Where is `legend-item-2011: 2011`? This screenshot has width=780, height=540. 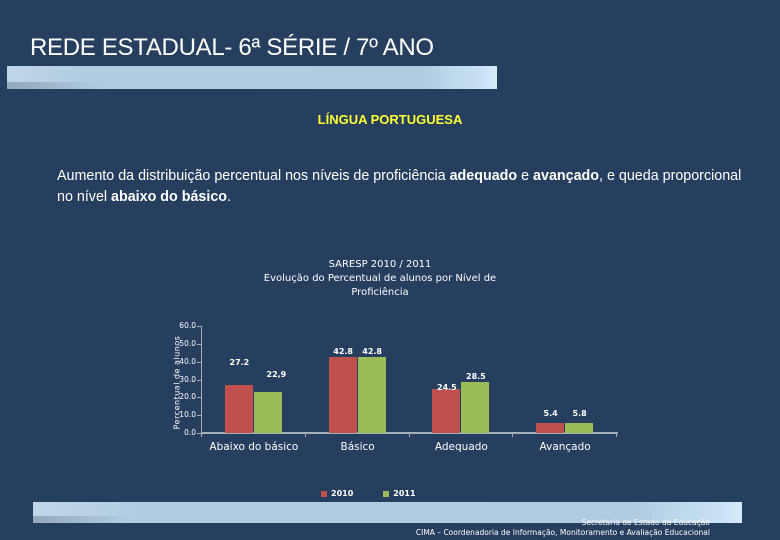
legend-item-2011: 2011 is located at coordinates (399, 493).